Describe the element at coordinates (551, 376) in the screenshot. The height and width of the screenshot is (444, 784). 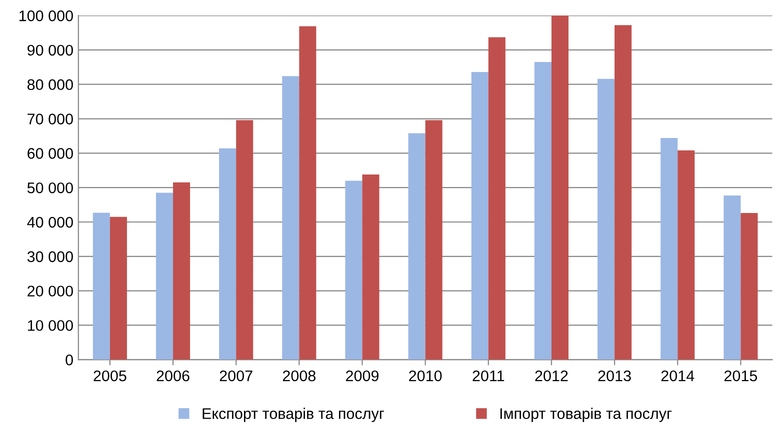
I see `x-tick-label: 2012` at that location.